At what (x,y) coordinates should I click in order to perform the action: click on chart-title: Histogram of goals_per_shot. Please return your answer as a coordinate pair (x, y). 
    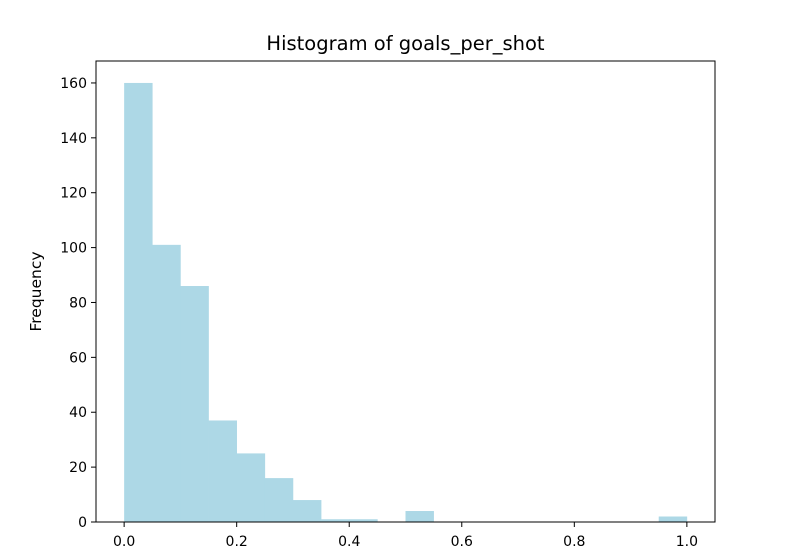
    Looking at the image, I should click on (405, 43).